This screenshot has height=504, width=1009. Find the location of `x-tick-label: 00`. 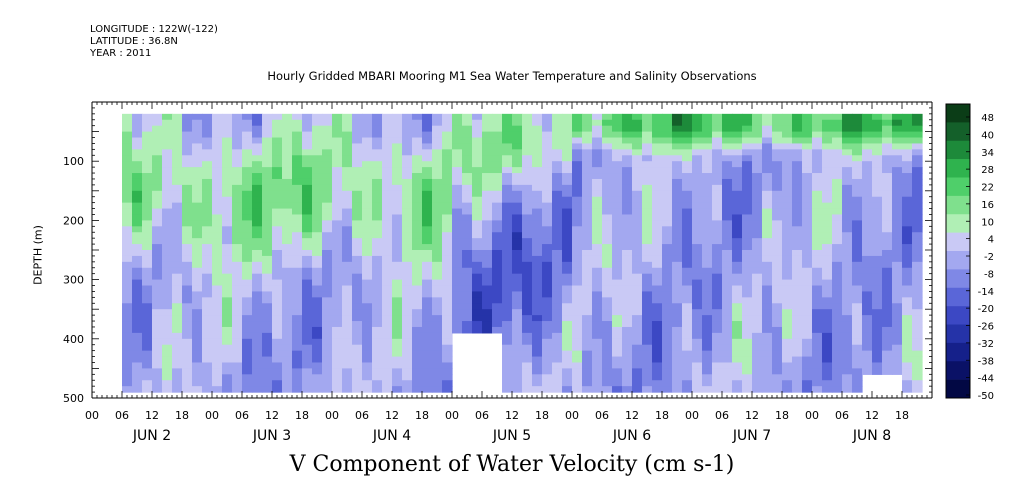

x-tick-label: 00 is located at coordinates (92, 415).